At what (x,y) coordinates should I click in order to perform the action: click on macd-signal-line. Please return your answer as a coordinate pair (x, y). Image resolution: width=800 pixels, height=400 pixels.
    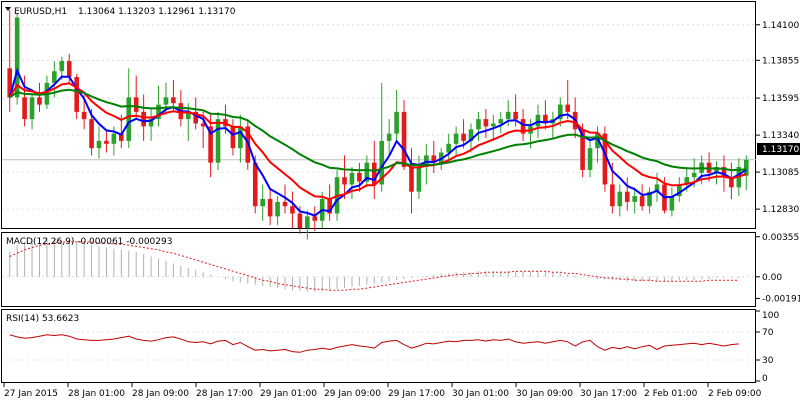
    Looking at the image, I should click on (374, 266).